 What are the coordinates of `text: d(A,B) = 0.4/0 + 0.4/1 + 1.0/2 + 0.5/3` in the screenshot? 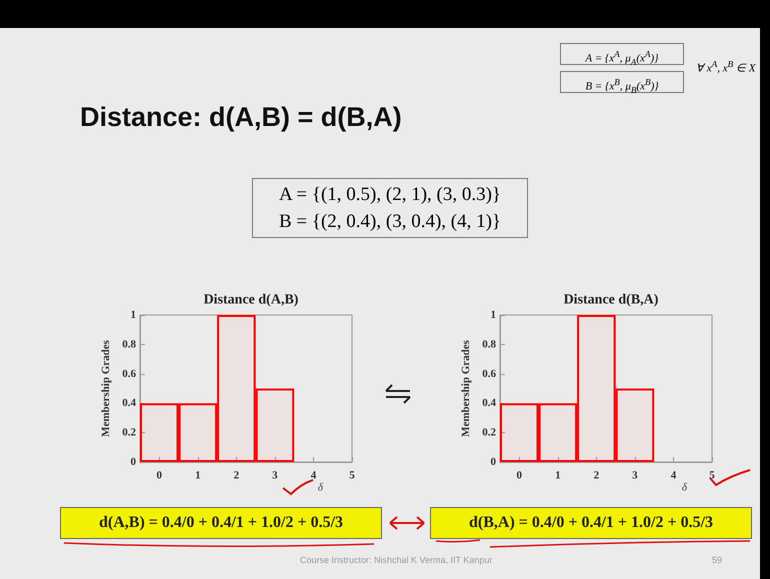 It's located at (221, 523).